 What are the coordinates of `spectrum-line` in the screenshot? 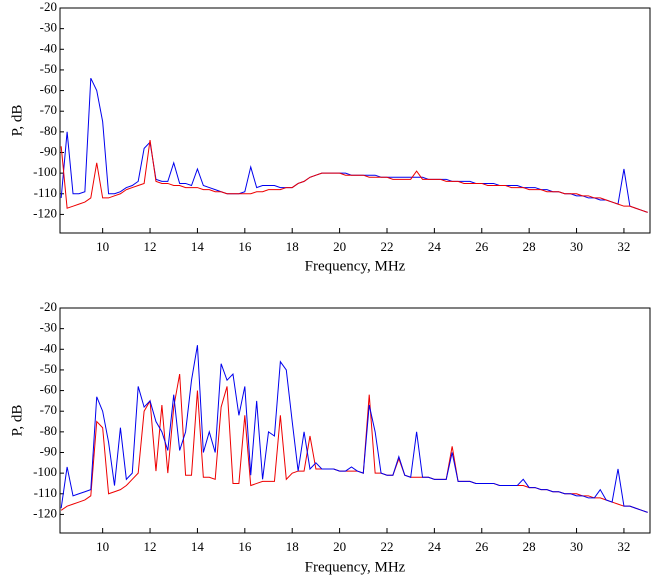 It's located at (354, 176).